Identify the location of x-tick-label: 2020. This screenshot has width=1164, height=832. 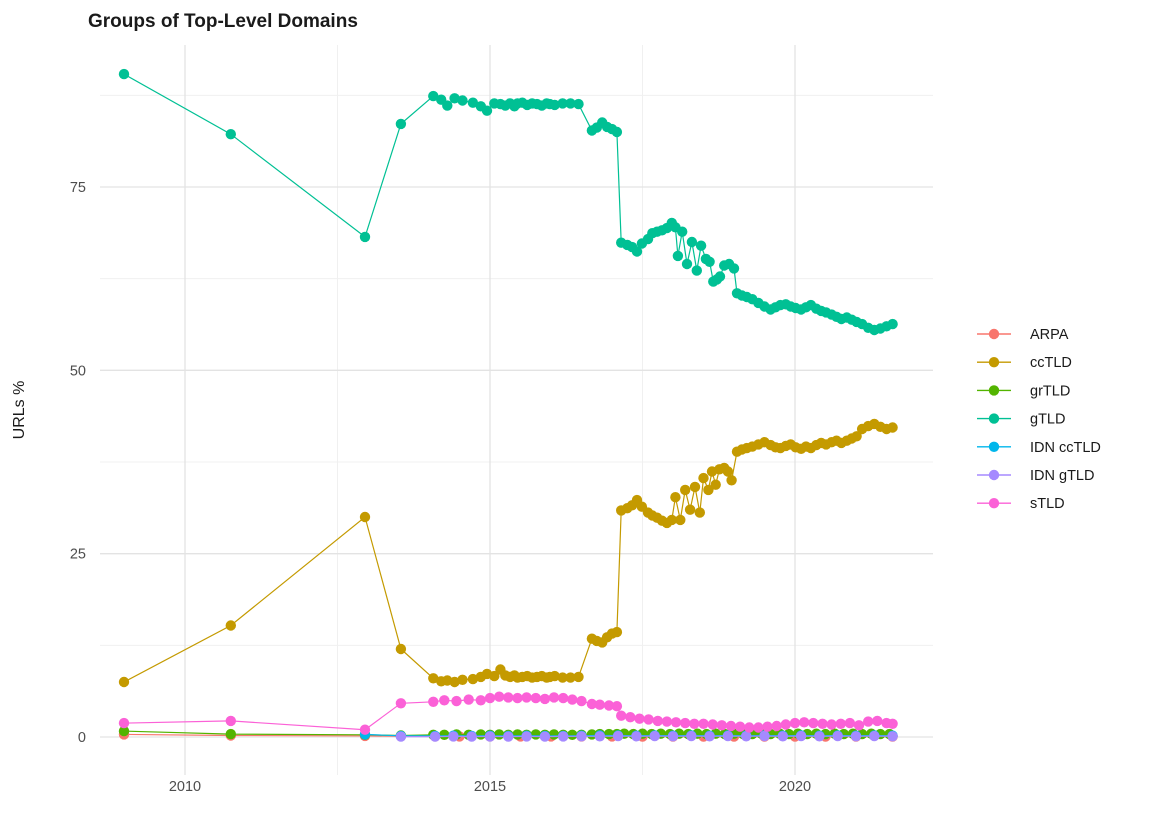
(795, 787).